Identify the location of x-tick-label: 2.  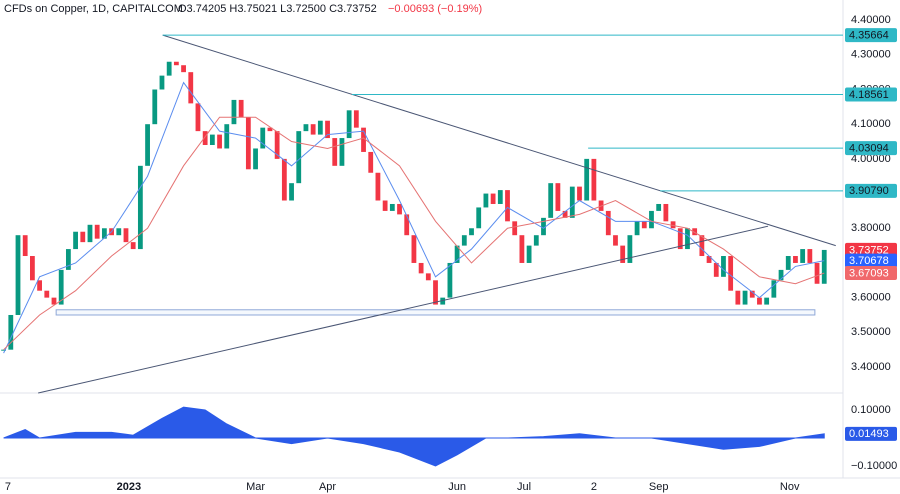
(594, 487).